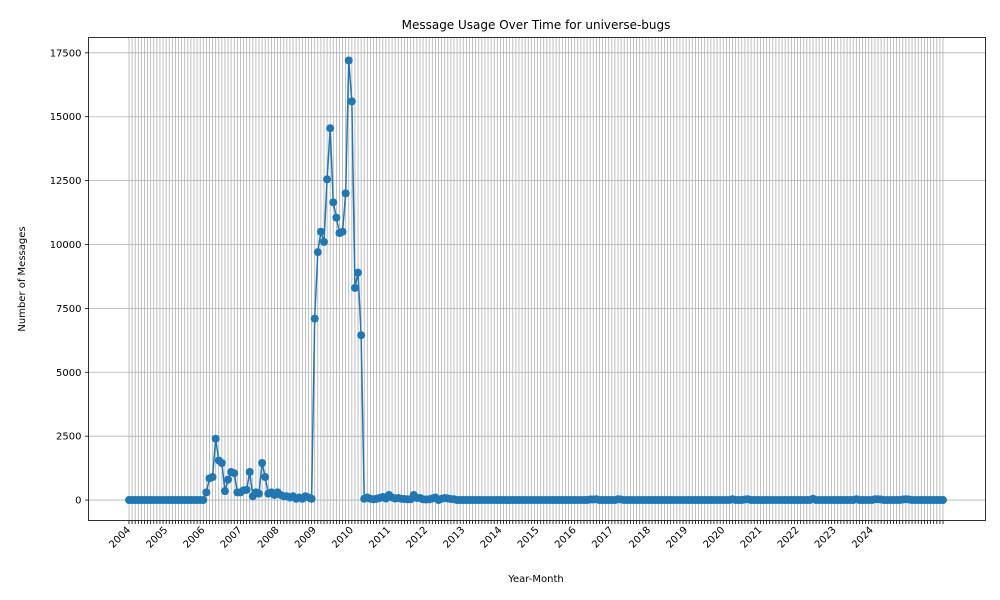 The image size is (1000, 600). Describe the element at coordinates (566, 538) in the screenshot. I see `x-tick-label: 2016` at that location.